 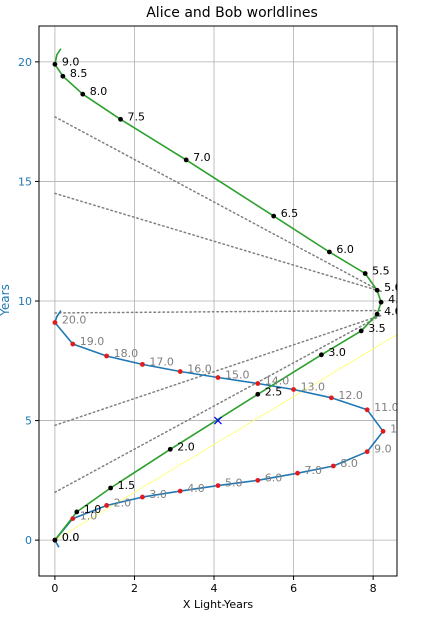 I want to click on alice-point-label-2: 1.5, so click(x=127, y=485).